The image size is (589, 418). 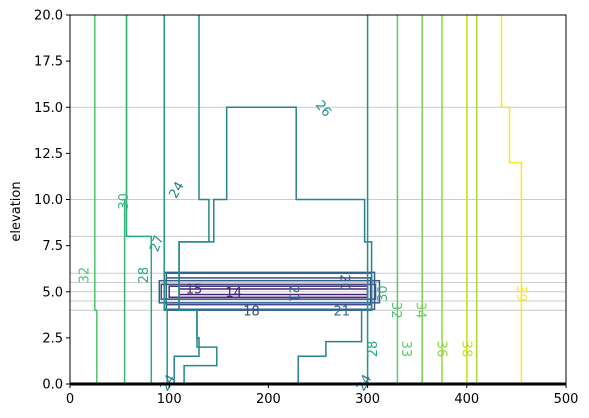 What do you see at coordinates (323, 109) in the screenshot?
I see `contour-label: 26` at bounding box center [323, 109].